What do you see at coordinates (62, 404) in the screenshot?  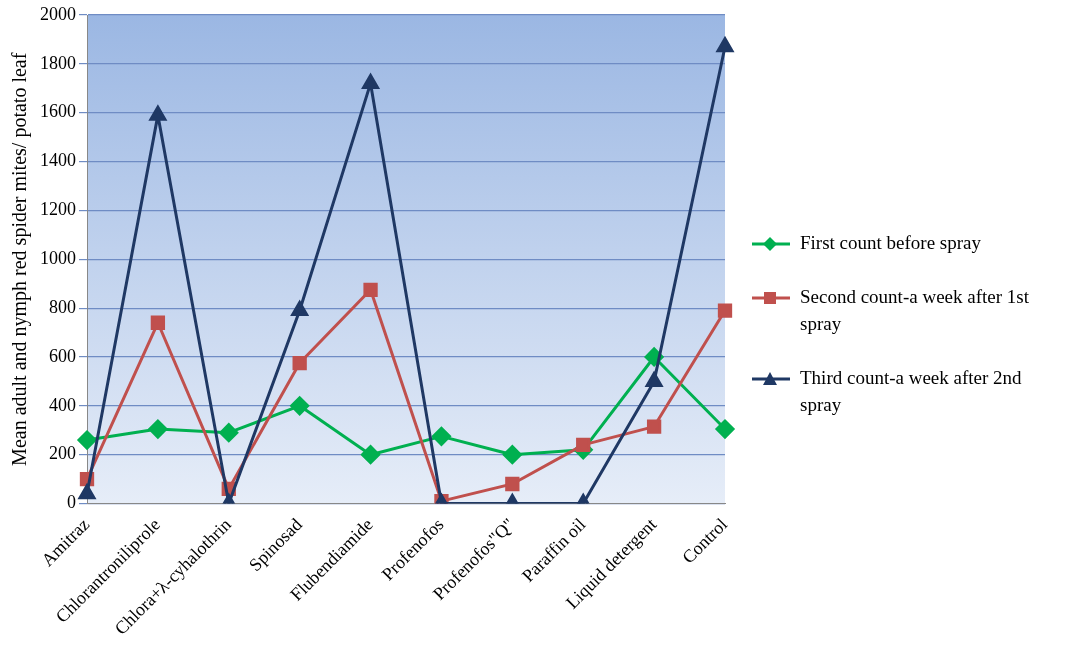 I see `y-tick-label: 400` at bounding box center [62, 404].